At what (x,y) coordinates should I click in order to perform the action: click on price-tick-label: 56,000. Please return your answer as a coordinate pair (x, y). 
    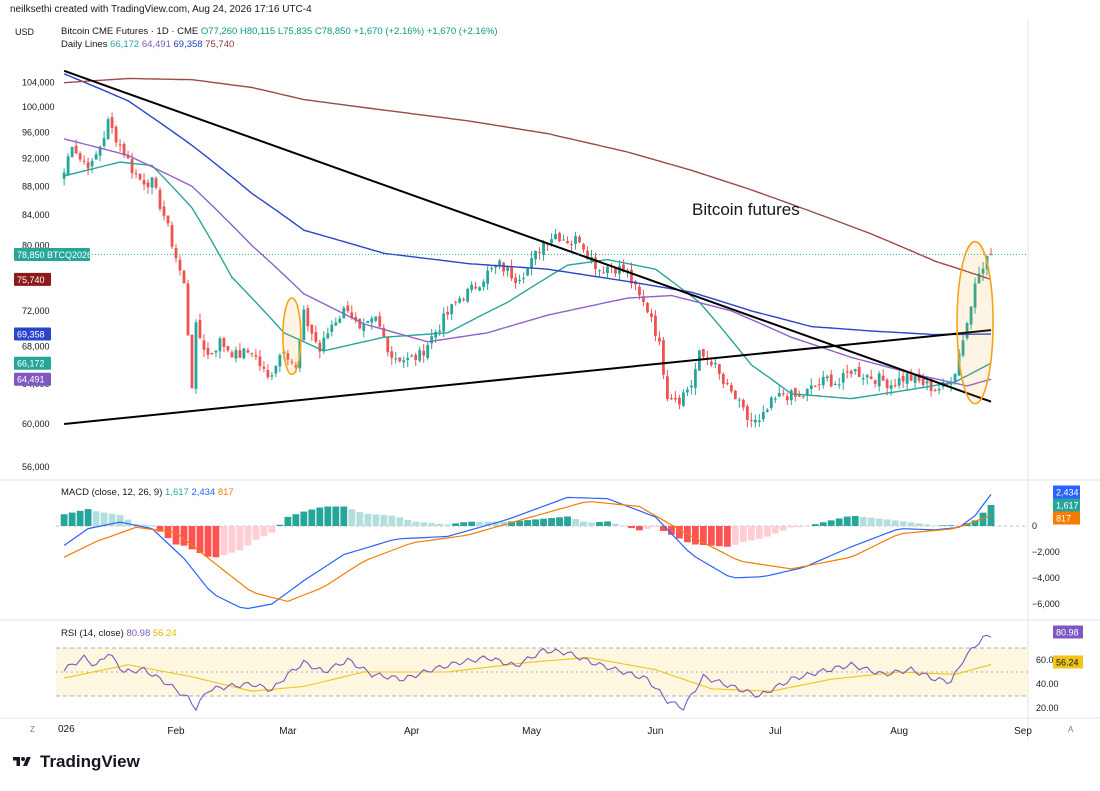
    Looking at the image, I should click on (36, 467).